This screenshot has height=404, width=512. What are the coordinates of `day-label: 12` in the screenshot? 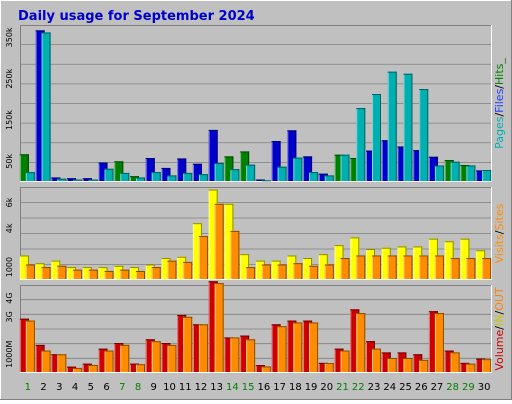 It's located at (201, 387).